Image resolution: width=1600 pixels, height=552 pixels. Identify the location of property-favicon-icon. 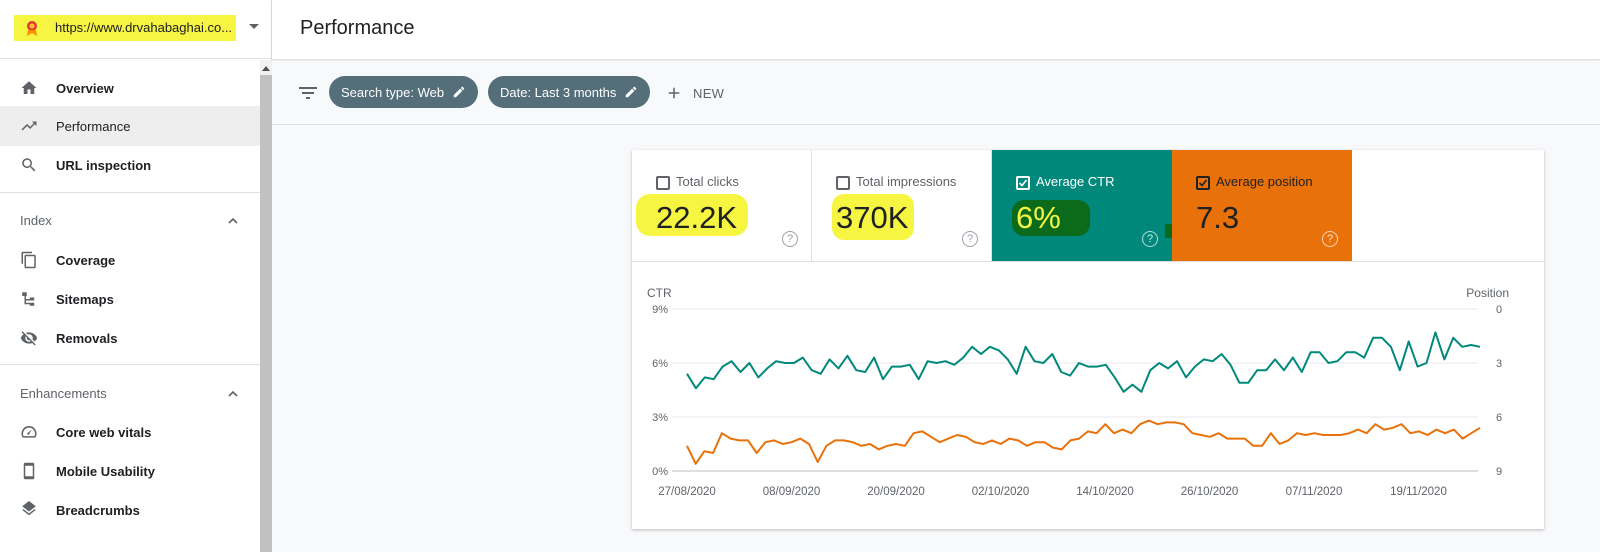
(32, 28).